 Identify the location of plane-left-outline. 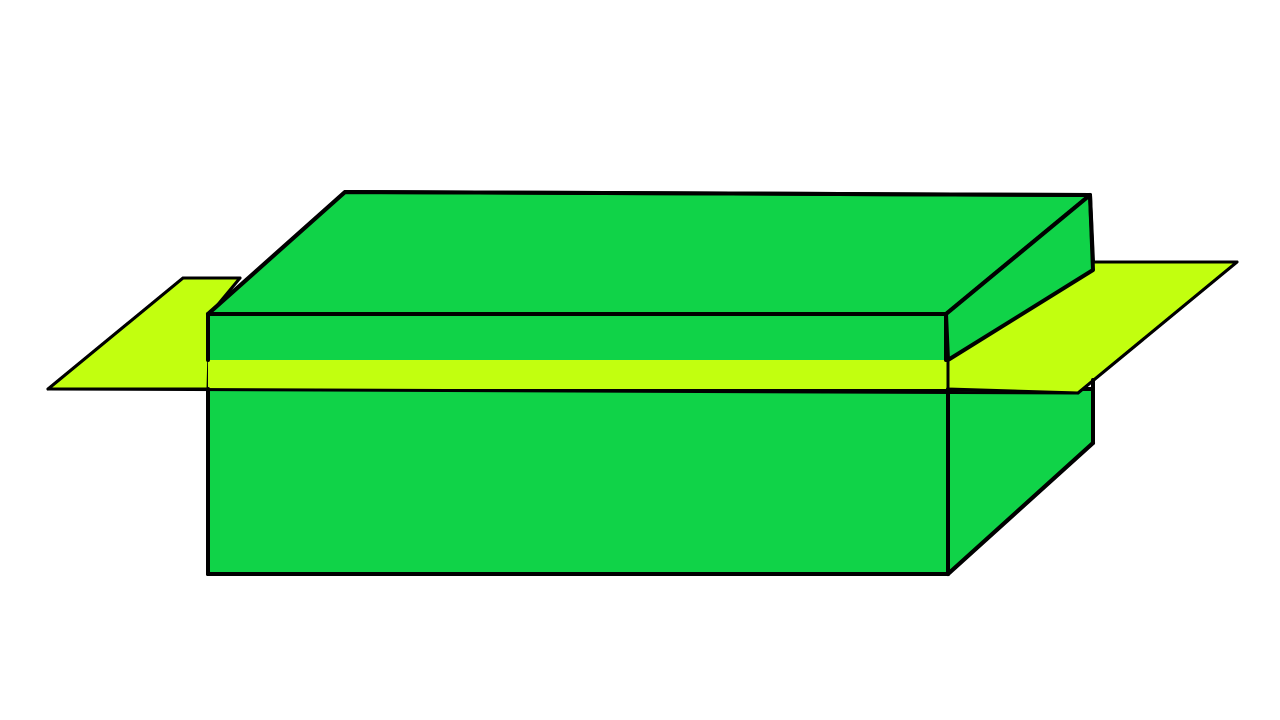
(144, 333).